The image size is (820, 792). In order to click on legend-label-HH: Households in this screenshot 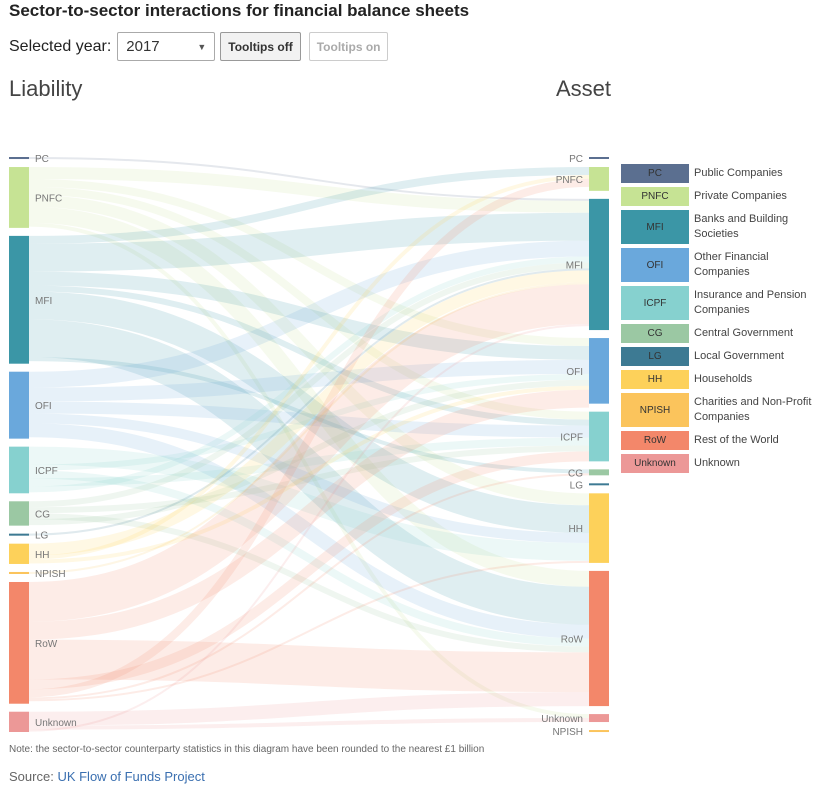, I will do `click(723, 379)`.